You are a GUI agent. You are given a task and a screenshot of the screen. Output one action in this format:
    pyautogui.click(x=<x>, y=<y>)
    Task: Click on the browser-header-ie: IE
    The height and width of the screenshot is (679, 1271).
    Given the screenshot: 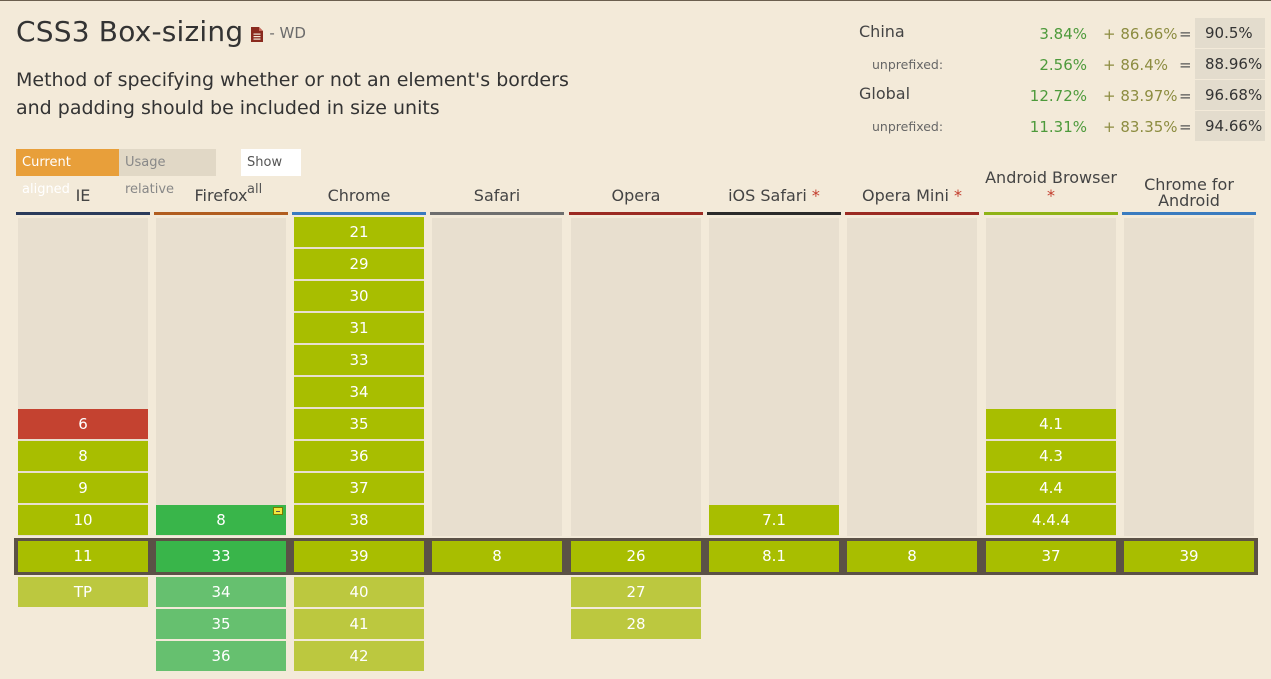 What is the action you would take?
    pyautogui.click(x=83, y=195)
    